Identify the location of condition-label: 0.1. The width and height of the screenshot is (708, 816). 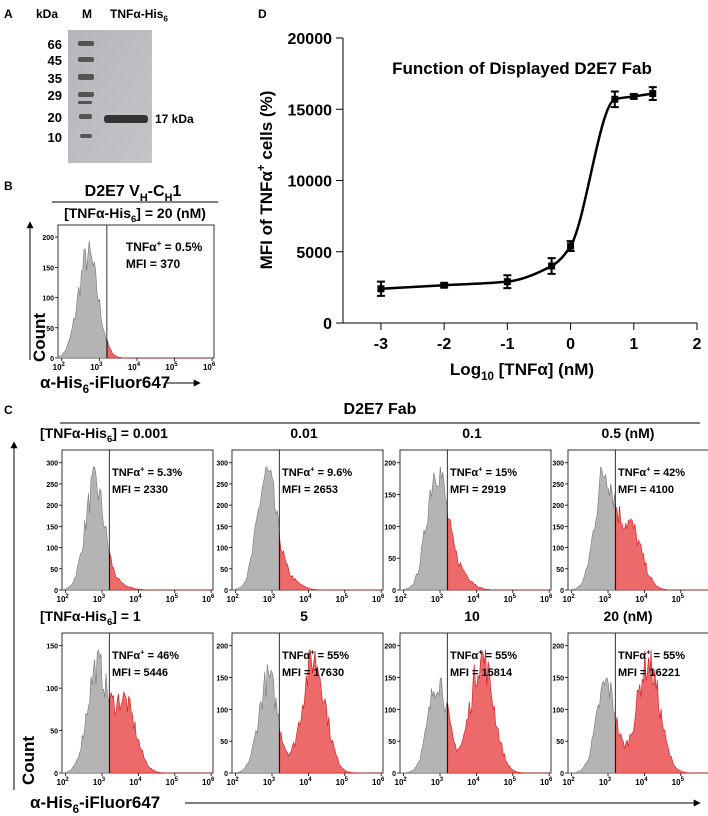
(472, 433).